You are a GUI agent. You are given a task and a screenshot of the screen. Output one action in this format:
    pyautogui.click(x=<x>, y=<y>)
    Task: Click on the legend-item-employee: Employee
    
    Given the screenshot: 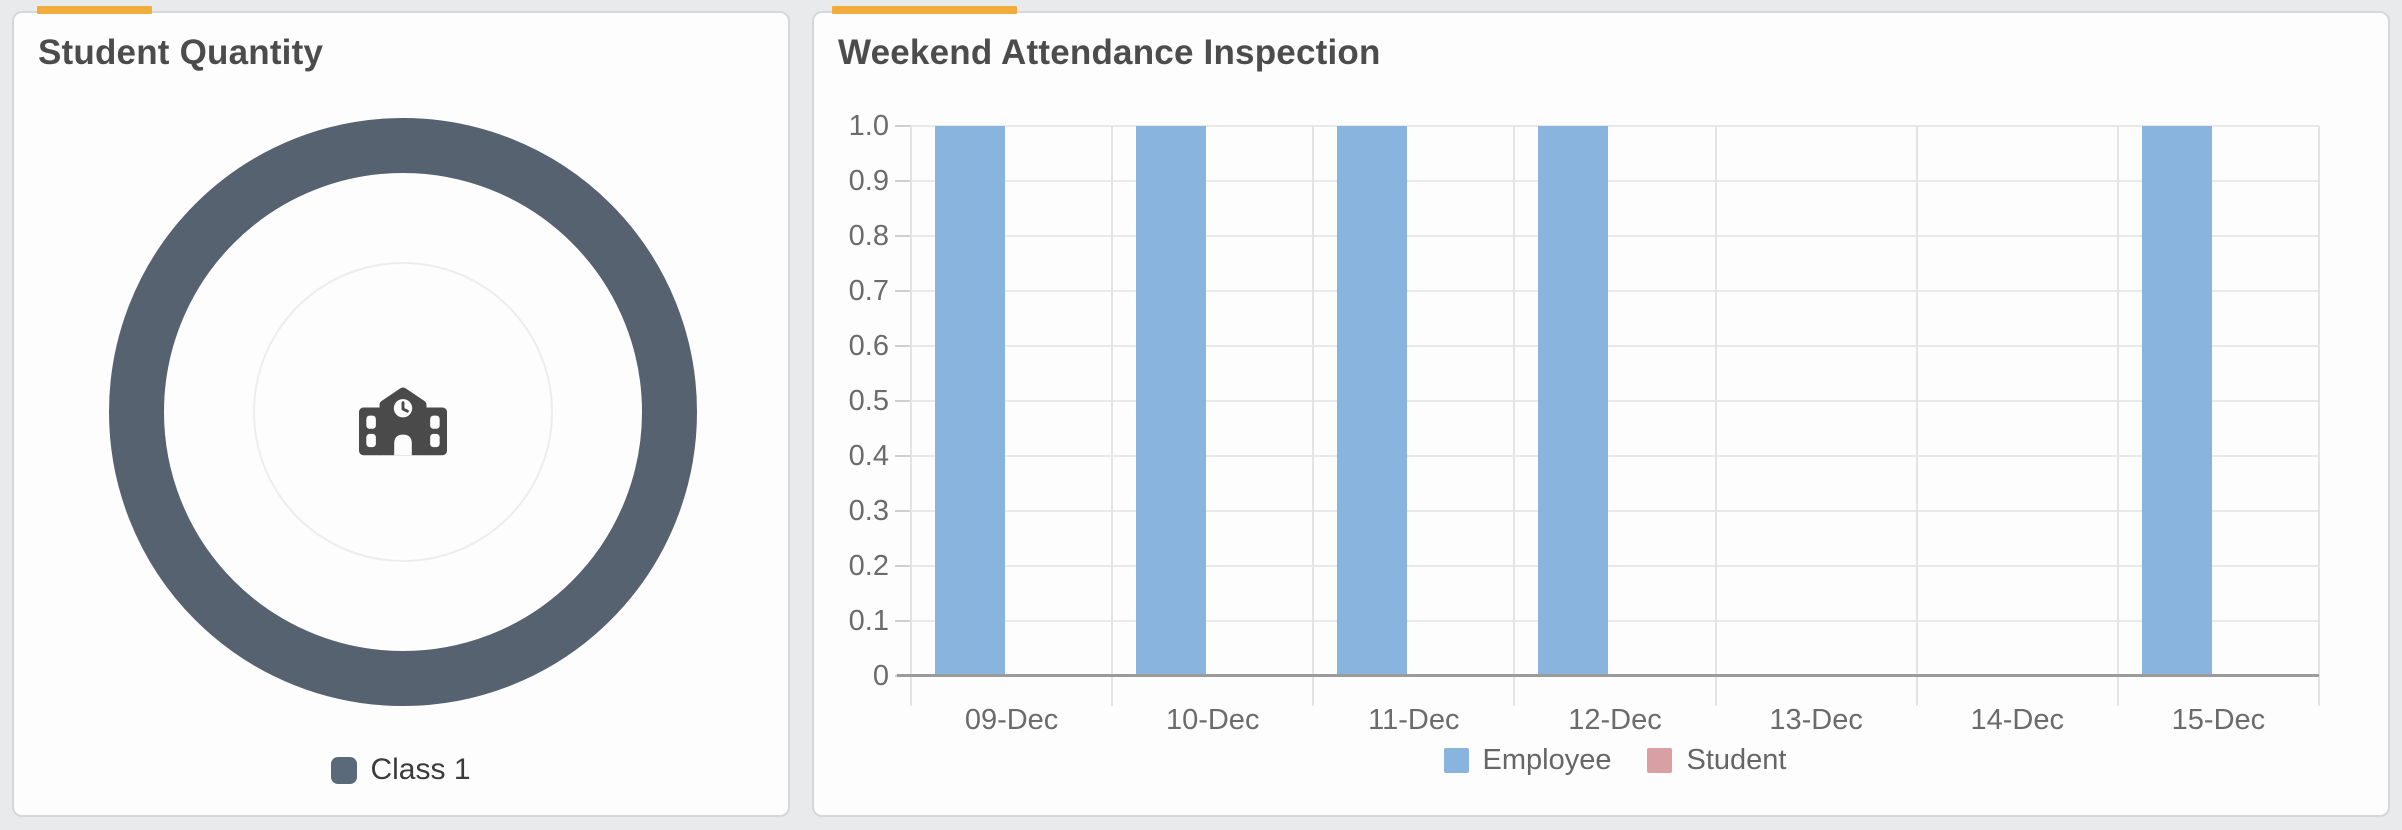 What is the action you would take?
    pyautogui.click(x=1527, y=760)
    